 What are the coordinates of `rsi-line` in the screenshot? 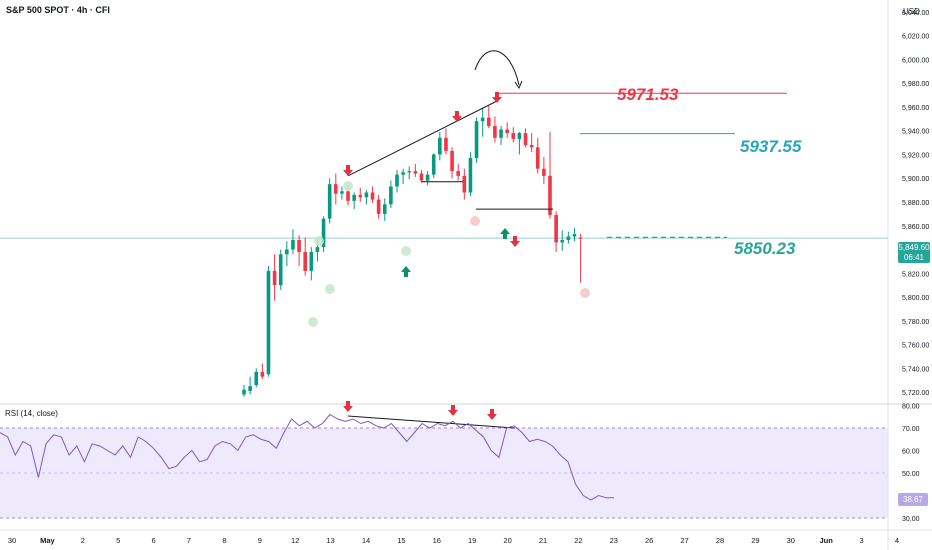 It's located at (307, 457).